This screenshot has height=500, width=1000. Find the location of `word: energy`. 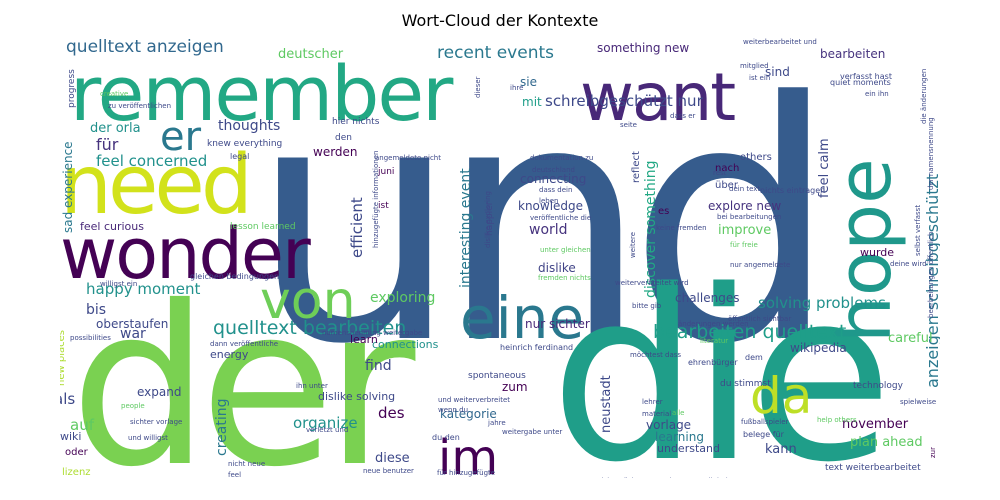

word: energy is located at coordinates (229, 354).